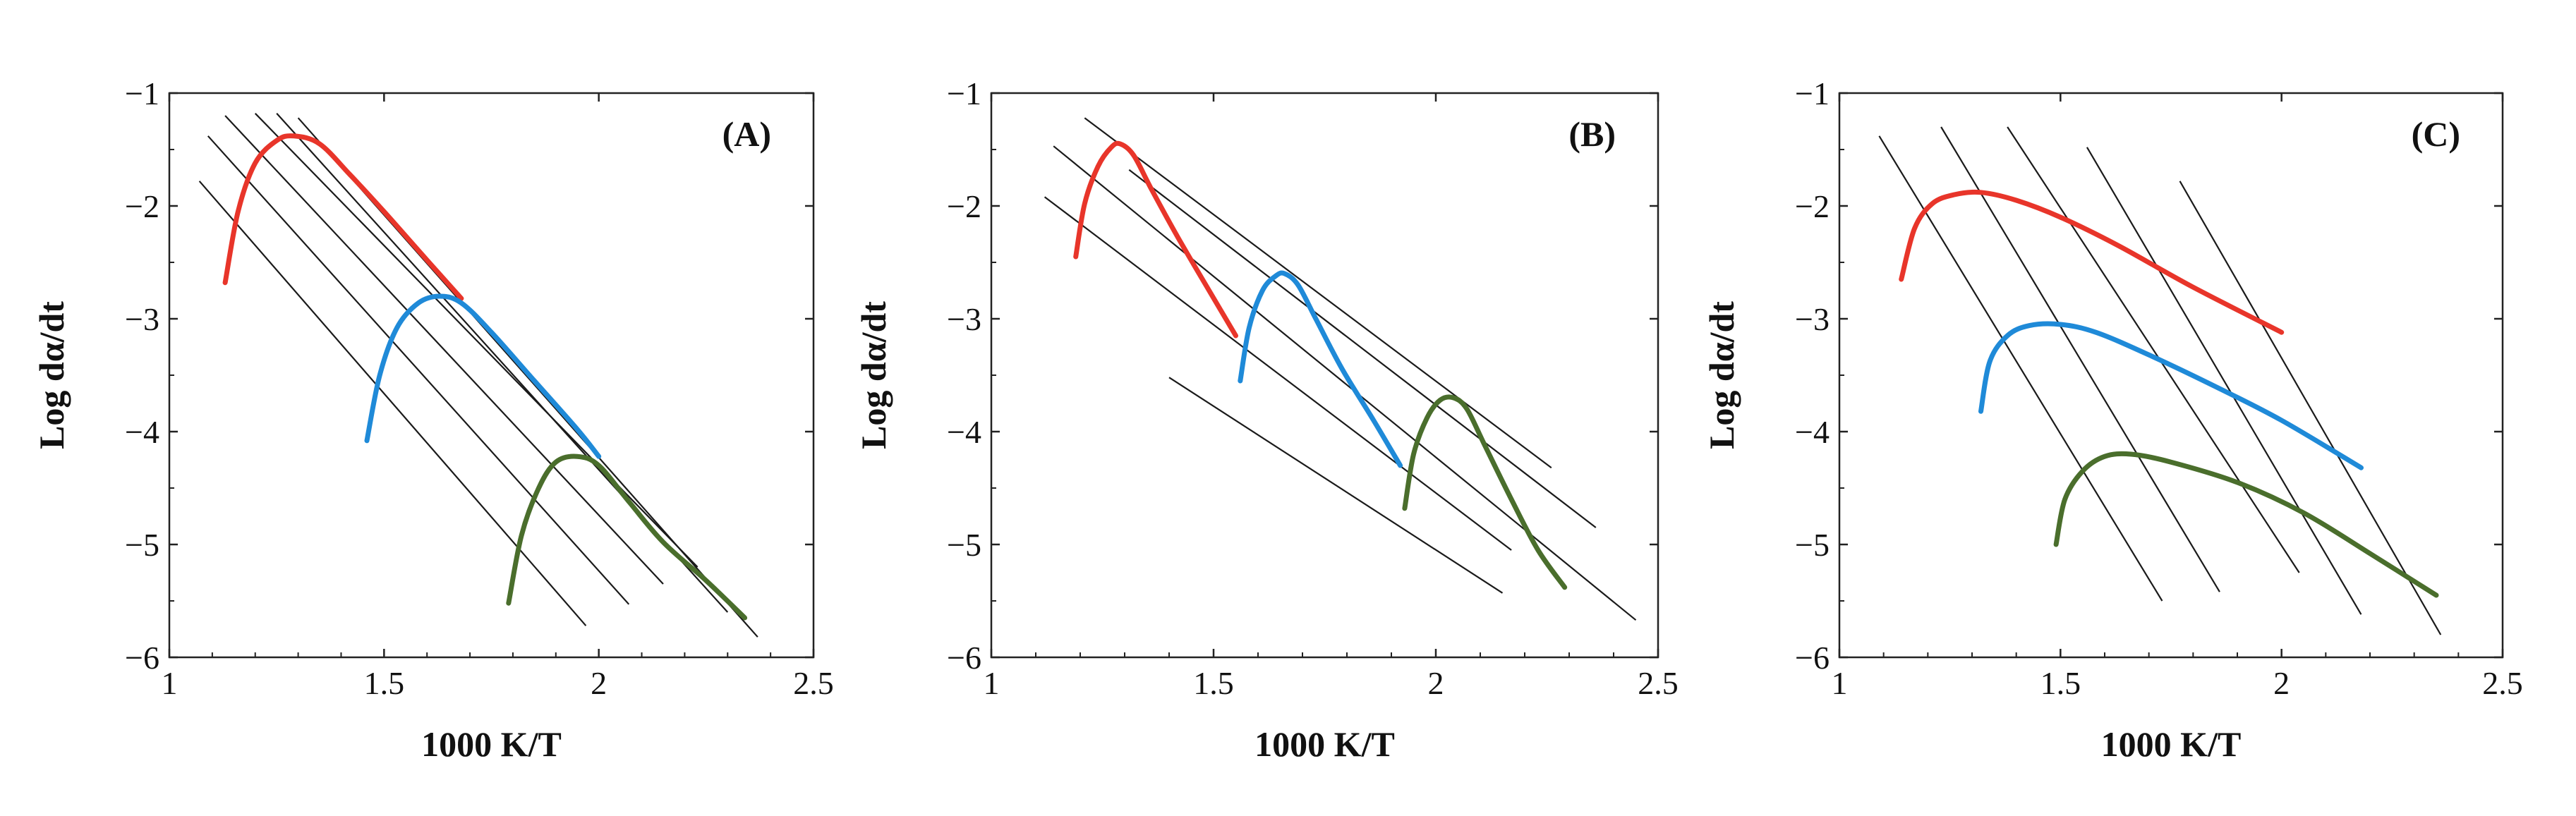 Image resolution: width=2576 pixels, height=816 pixels. I want to click on panel-label: (C), so click(2436, 134).